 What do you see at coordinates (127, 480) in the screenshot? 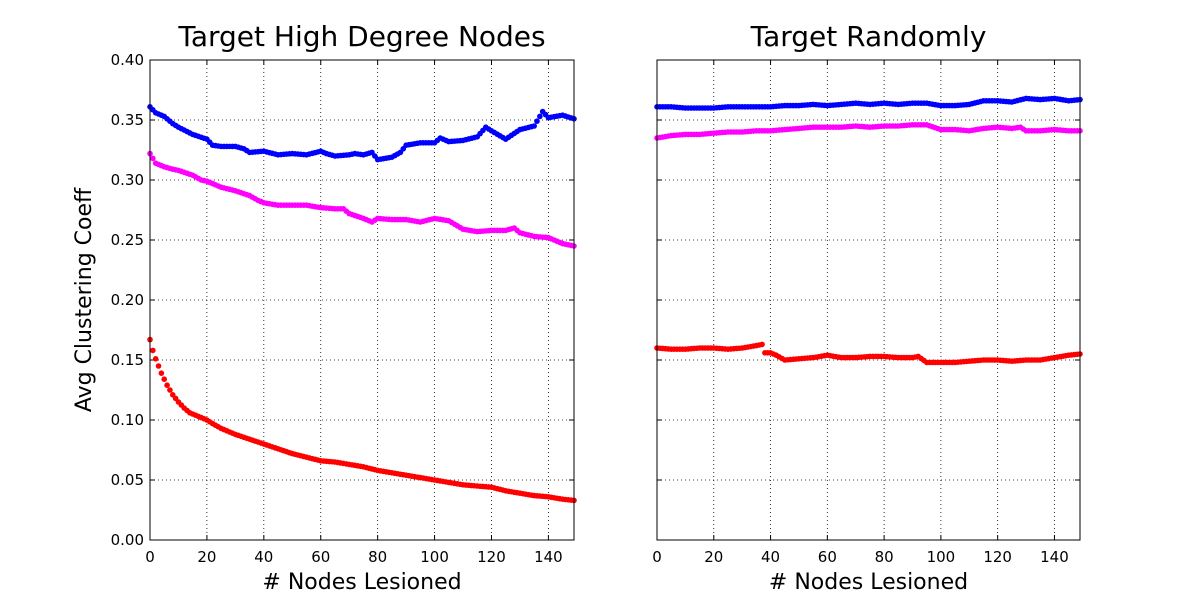
I see `y-tick-label: 0.05` at bounding box center [127, 480].